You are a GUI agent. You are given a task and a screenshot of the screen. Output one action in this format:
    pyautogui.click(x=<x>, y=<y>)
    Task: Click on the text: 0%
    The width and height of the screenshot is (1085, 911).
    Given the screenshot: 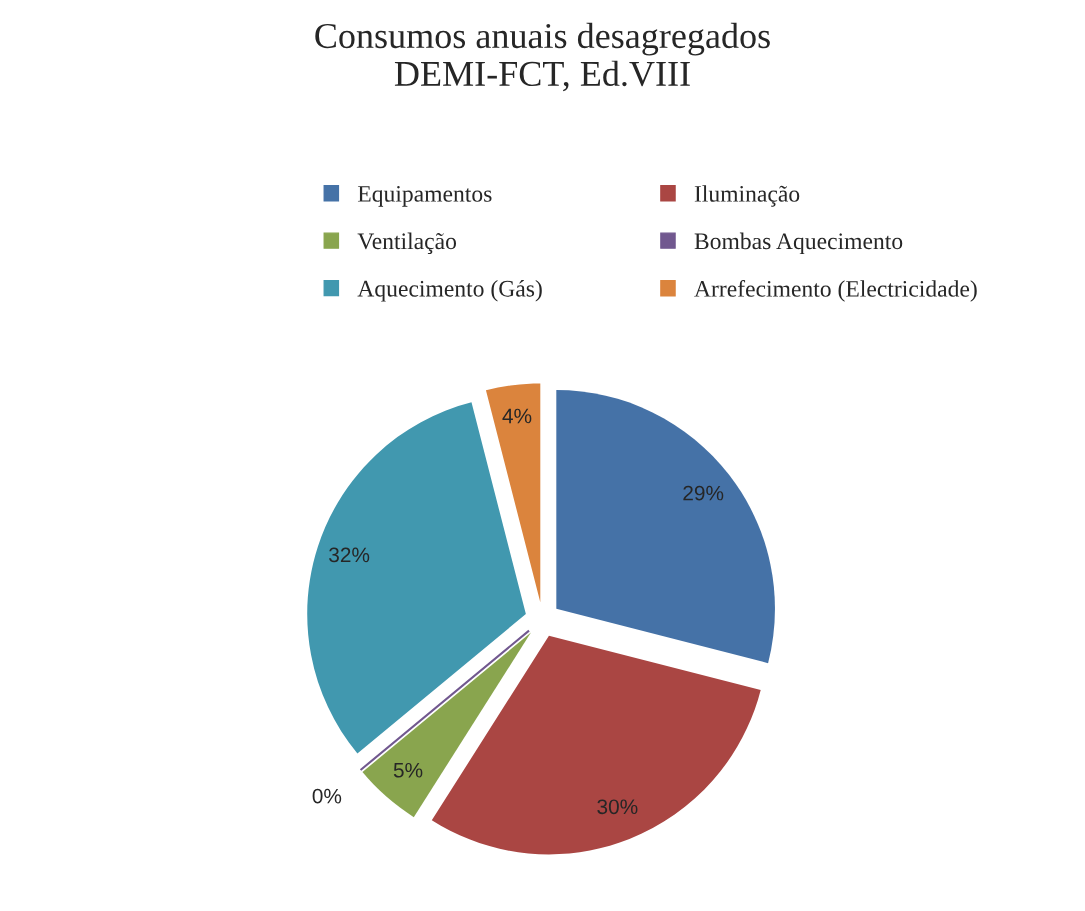 What is the action you would take?
    pyautogui.click(x=327, y=796)
    